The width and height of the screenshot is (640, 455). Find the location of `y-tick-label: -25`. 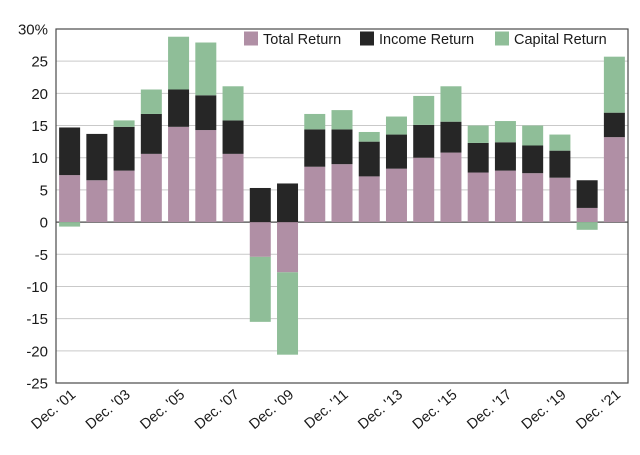

y-tick-label: -25 is located at coordinates (37, 384).